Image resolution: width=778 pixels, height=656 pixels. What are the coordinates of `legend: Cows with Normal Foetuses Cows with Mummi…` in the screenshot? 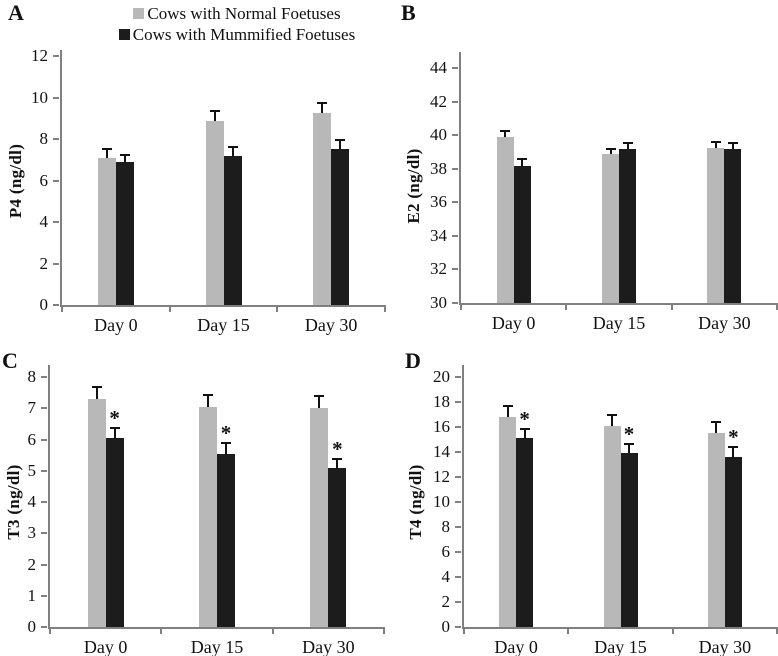 It's located at (237, 24).